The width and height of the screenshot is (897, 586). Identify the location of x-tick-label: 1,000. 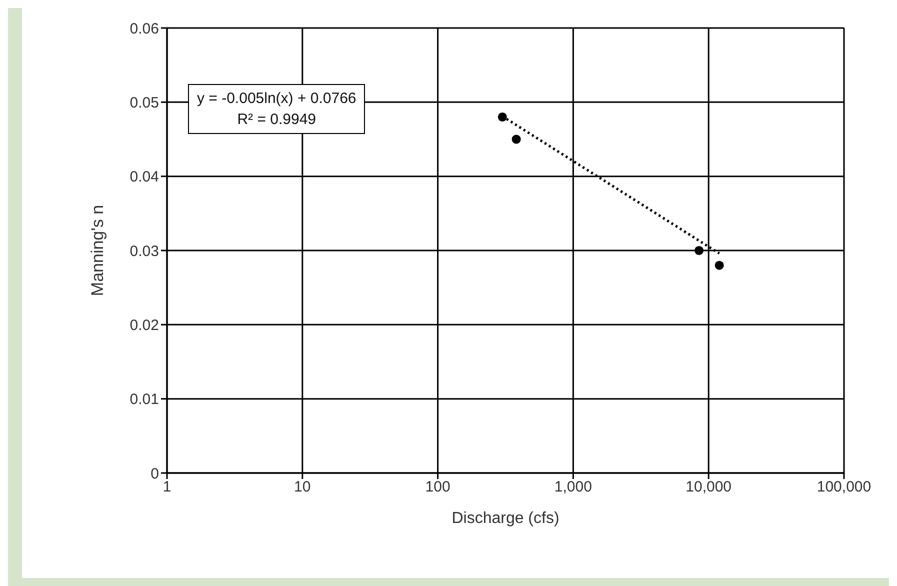
(573, 487).